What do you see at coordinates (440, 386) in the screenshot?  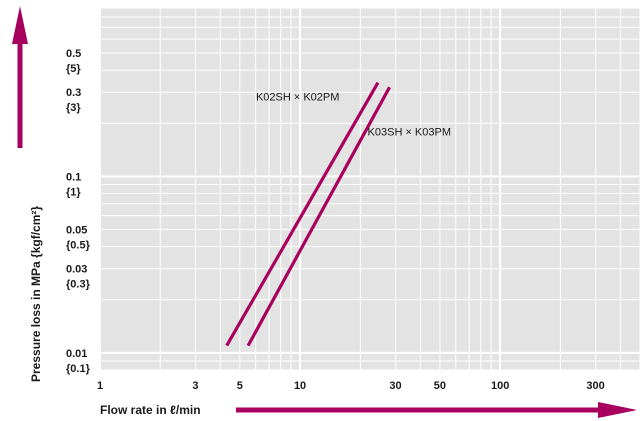 I see `x-tick-label: 50` at bounding box center [440, 386].